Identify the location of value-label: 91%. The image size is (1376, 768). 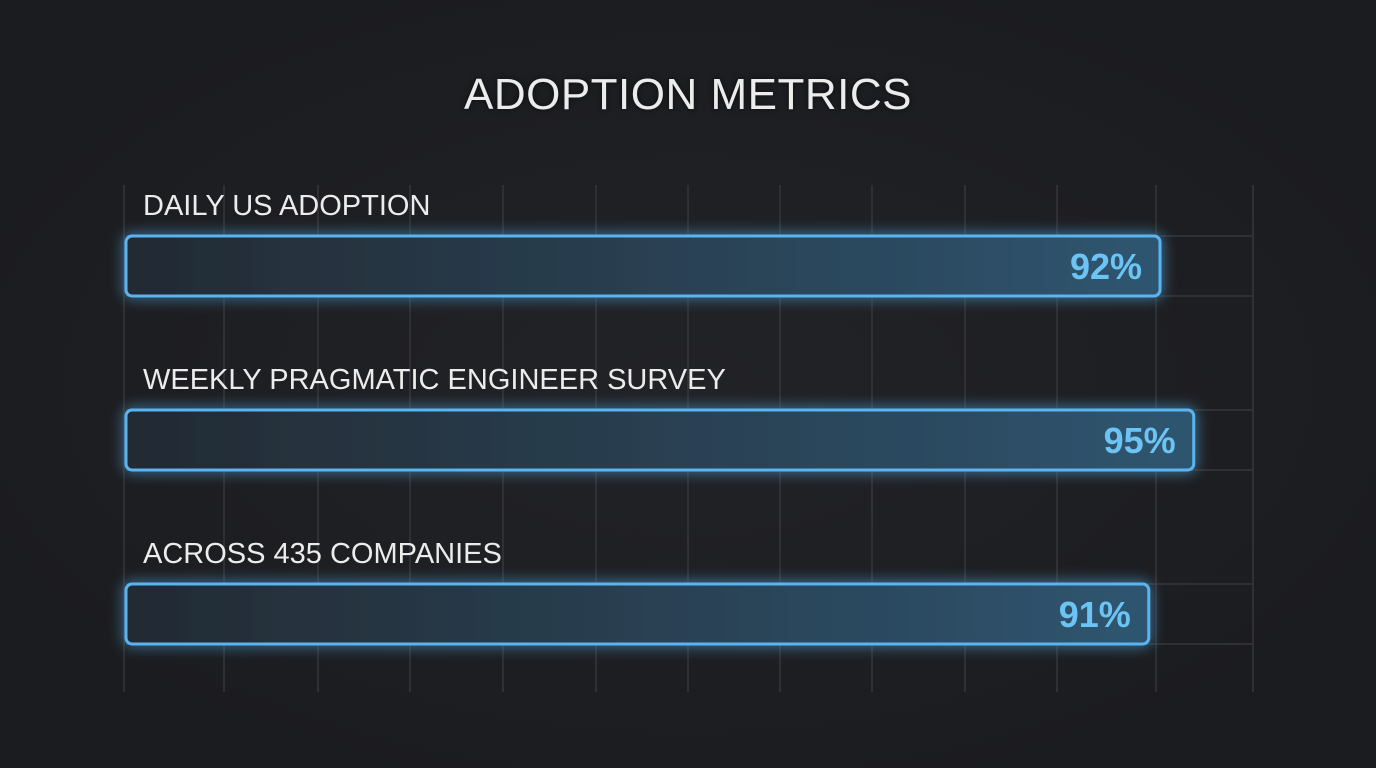
(1095, 614).